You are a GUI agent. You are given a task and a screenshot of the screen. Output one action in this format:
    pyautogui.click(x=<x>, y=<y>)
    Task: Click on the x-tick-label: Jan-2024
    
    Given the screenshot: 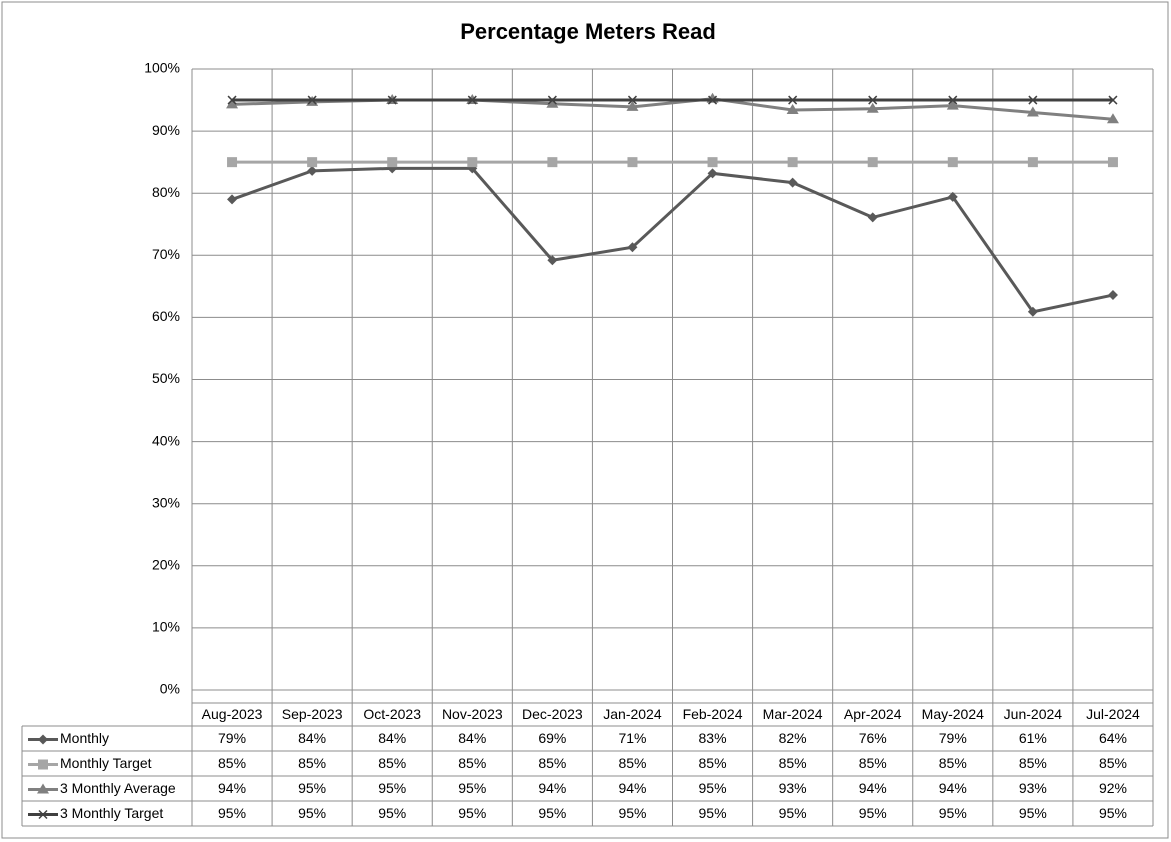 What is the action you would take?
    pyautogui.click(x=632, y=714)
    